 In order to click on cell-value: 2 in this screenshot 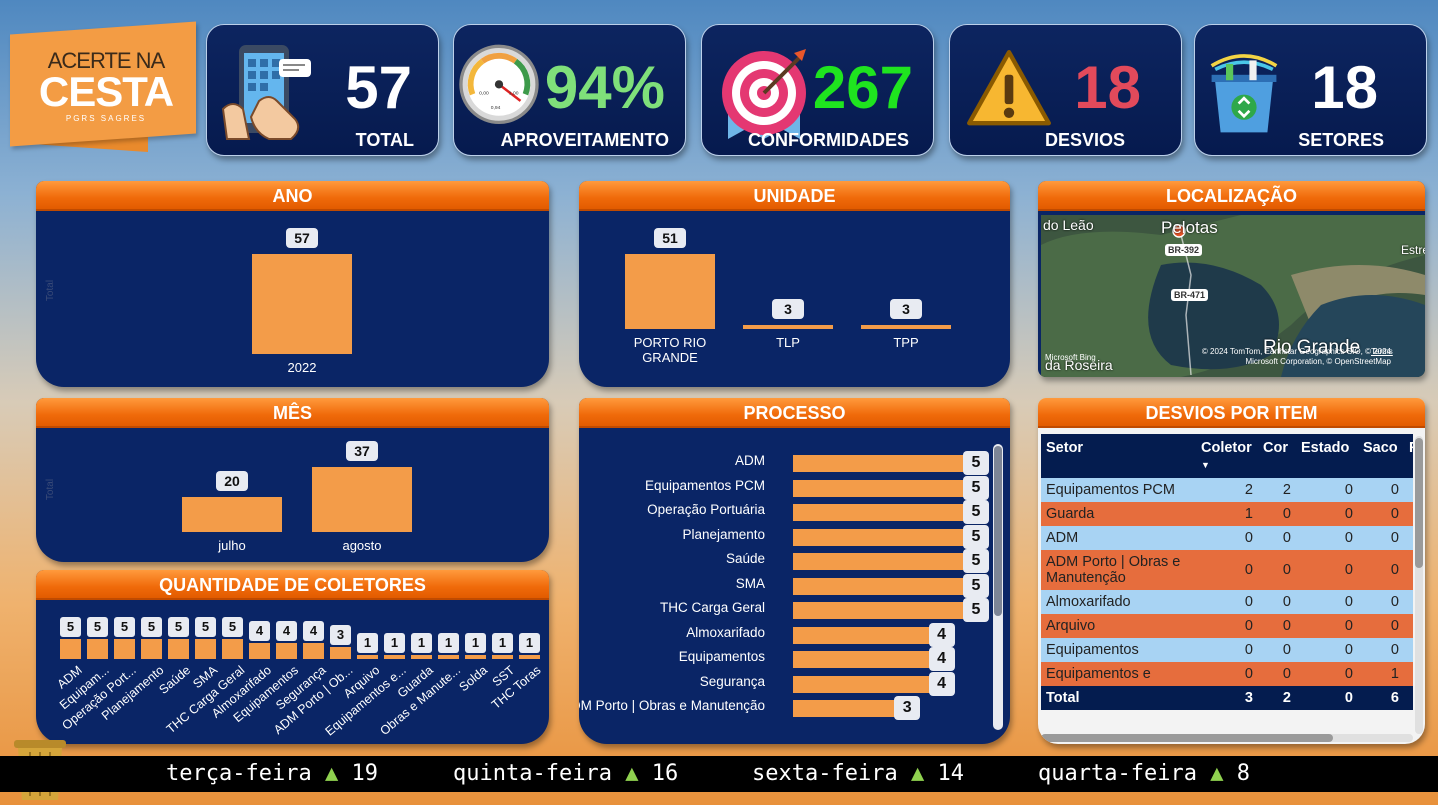, I will do `click(1227, 490)`.